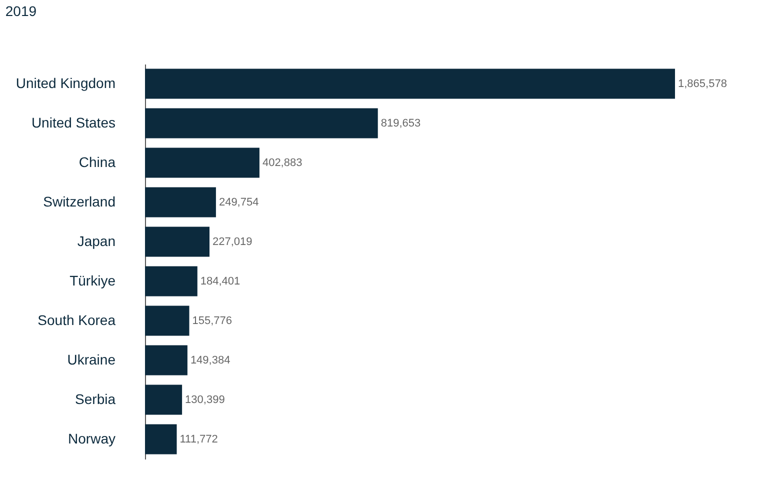 The width and height of the screenshot is (775, 493). Describe the element at coordinates (79, 201) in the screenshot. I see `y-tick-label: Switzerland` at that location.